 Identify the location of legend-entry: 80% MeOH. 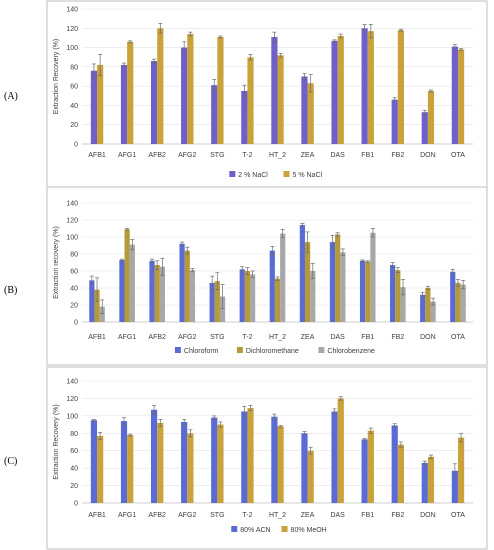
(309, 530).